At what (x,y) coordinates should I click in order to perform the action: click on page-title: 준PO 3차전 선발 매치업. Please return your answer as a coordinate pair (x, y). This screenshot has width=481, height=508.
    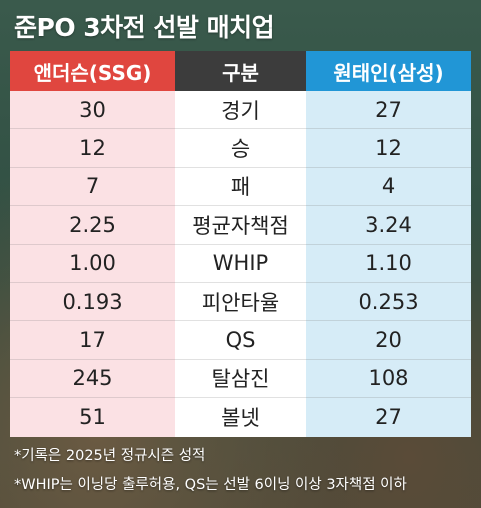
    Looking at the image, I should click on (144, 27).